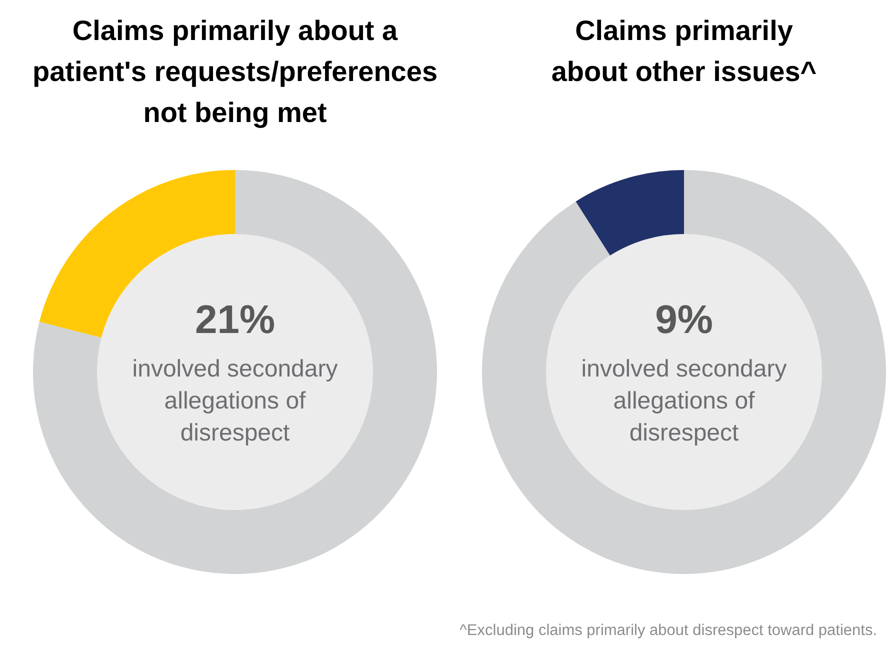 The image size is (887, 656). What do you see at coordinates (668, 631) in the screenshot?
I see `text: ^Excluding claims primarily about disrespect toward patients.` at bounding box center [668, 631].